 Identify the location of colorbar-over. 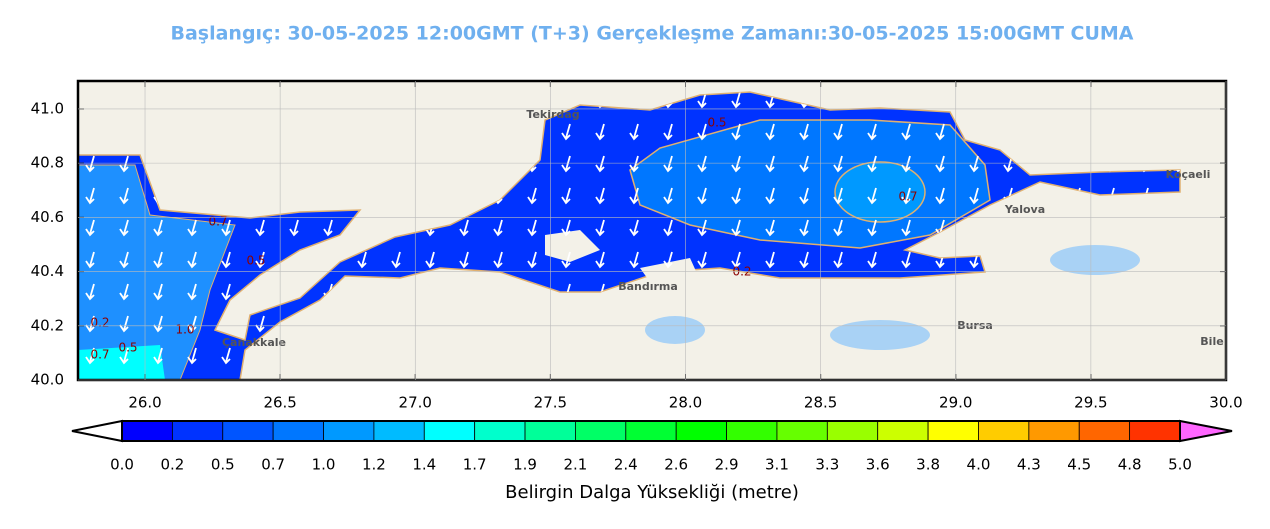
(1206, 431).